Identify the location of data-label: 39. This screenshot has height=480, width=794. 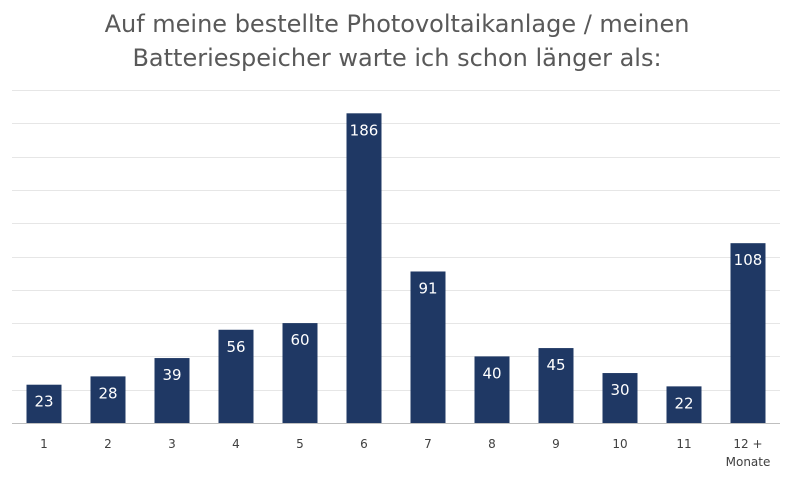
(171, 375).